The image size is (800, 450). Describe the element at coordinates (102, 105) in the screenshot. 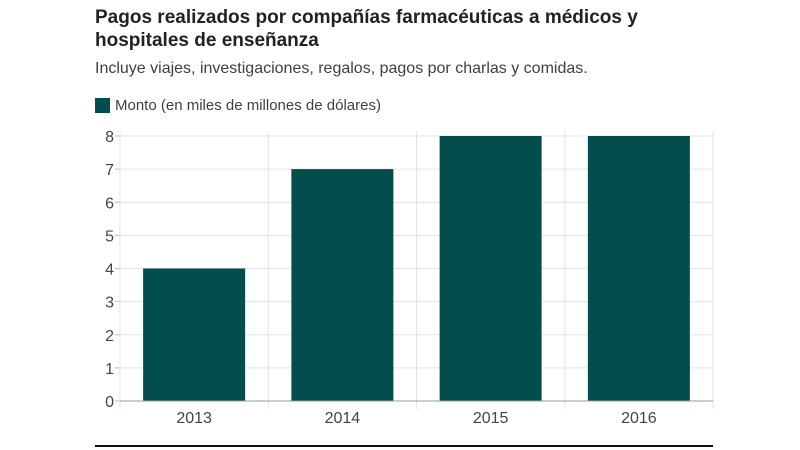

I see `legend-swatch` at that location.